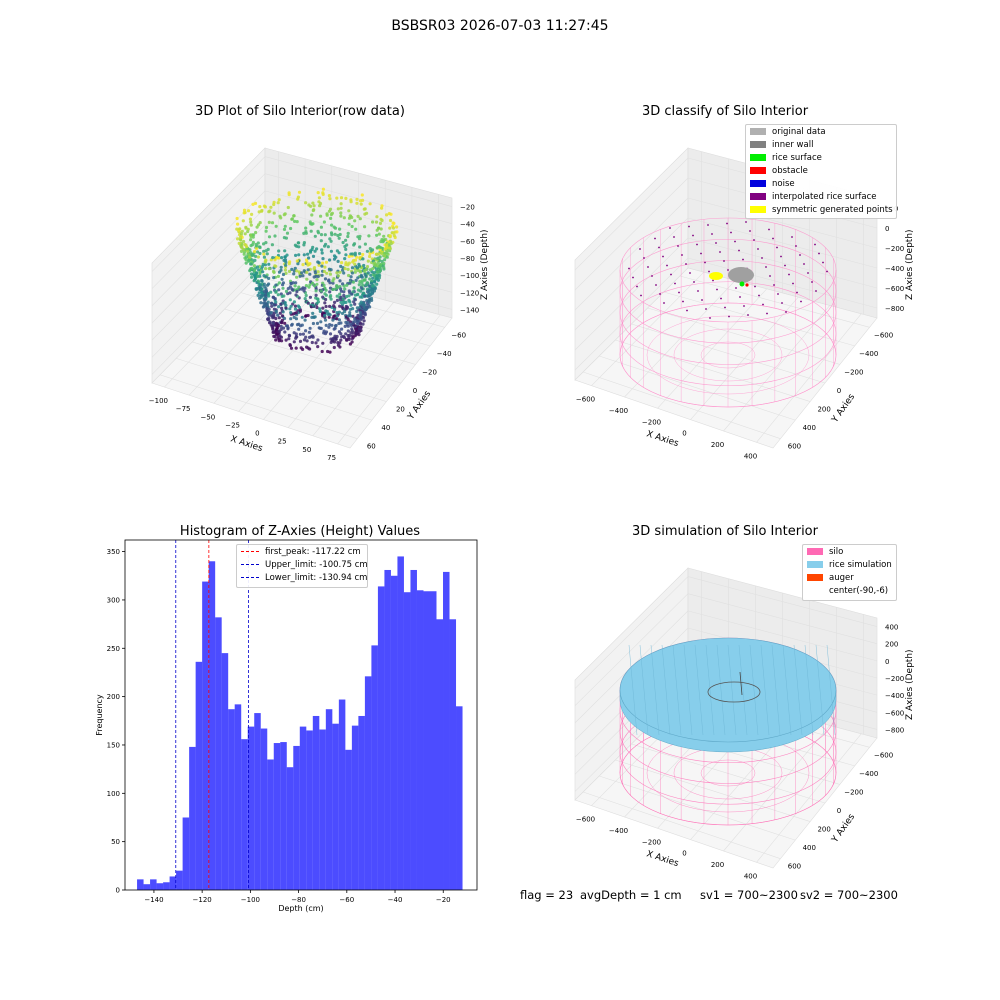  What do you see at coordinates (844, 828) in the screenshot?
I see `simulation-y-axis-label: Y Axies` at bounding box center [844, 828].